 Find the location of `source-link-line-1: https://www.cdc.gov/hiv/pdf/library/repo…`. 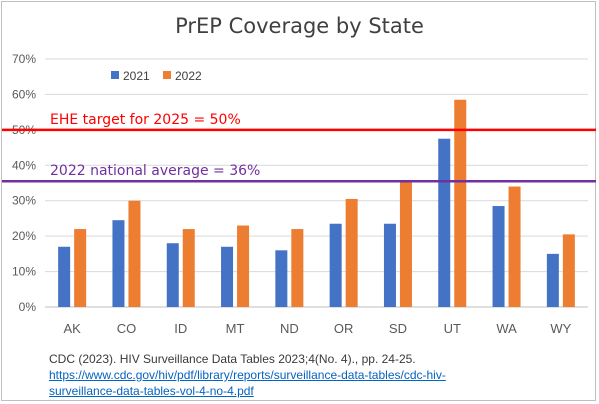

source-link-line-1: https://www.cdc.gov/hiv/pdf/library/repo… is located at coordinates (247, 375).